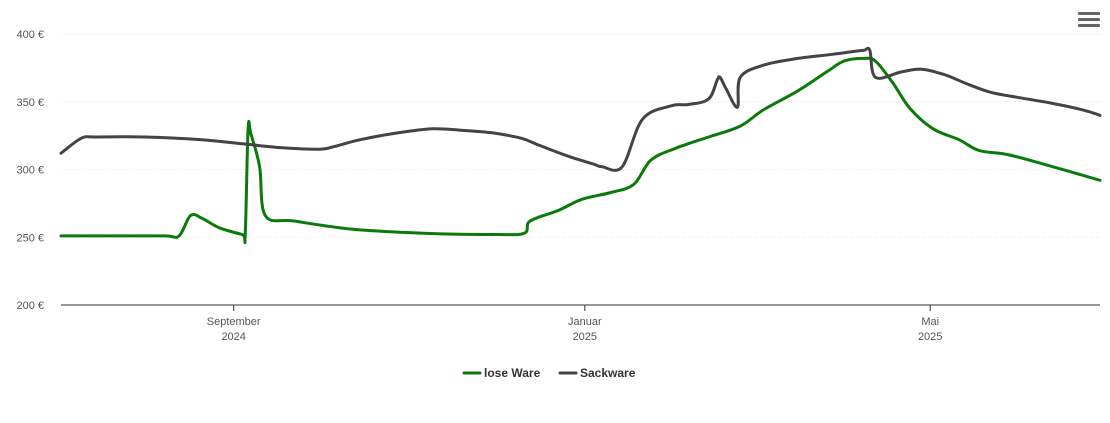  What do you see at coordinates (930, 322) in the screenshot?
I see `x-tick-label: Mai` at bounding box center [930, 322].